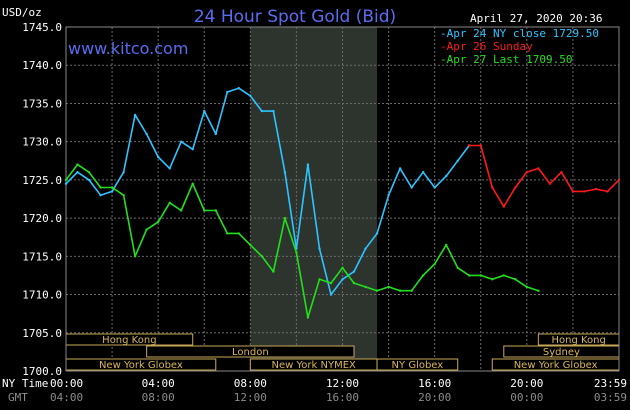 The height and width of the screenshot is (410, 630). What do you see at coordinates (18, 397) in the screenshot?
I see `x-row-label-gmt: GMT` at bounding box center [18, 397].